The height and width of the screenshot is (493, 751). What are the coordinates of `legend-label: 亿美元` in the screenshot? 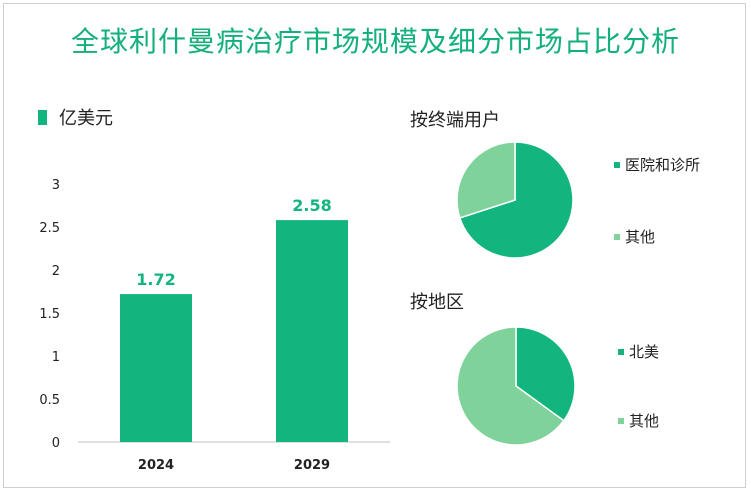 It's located at (86, 118).